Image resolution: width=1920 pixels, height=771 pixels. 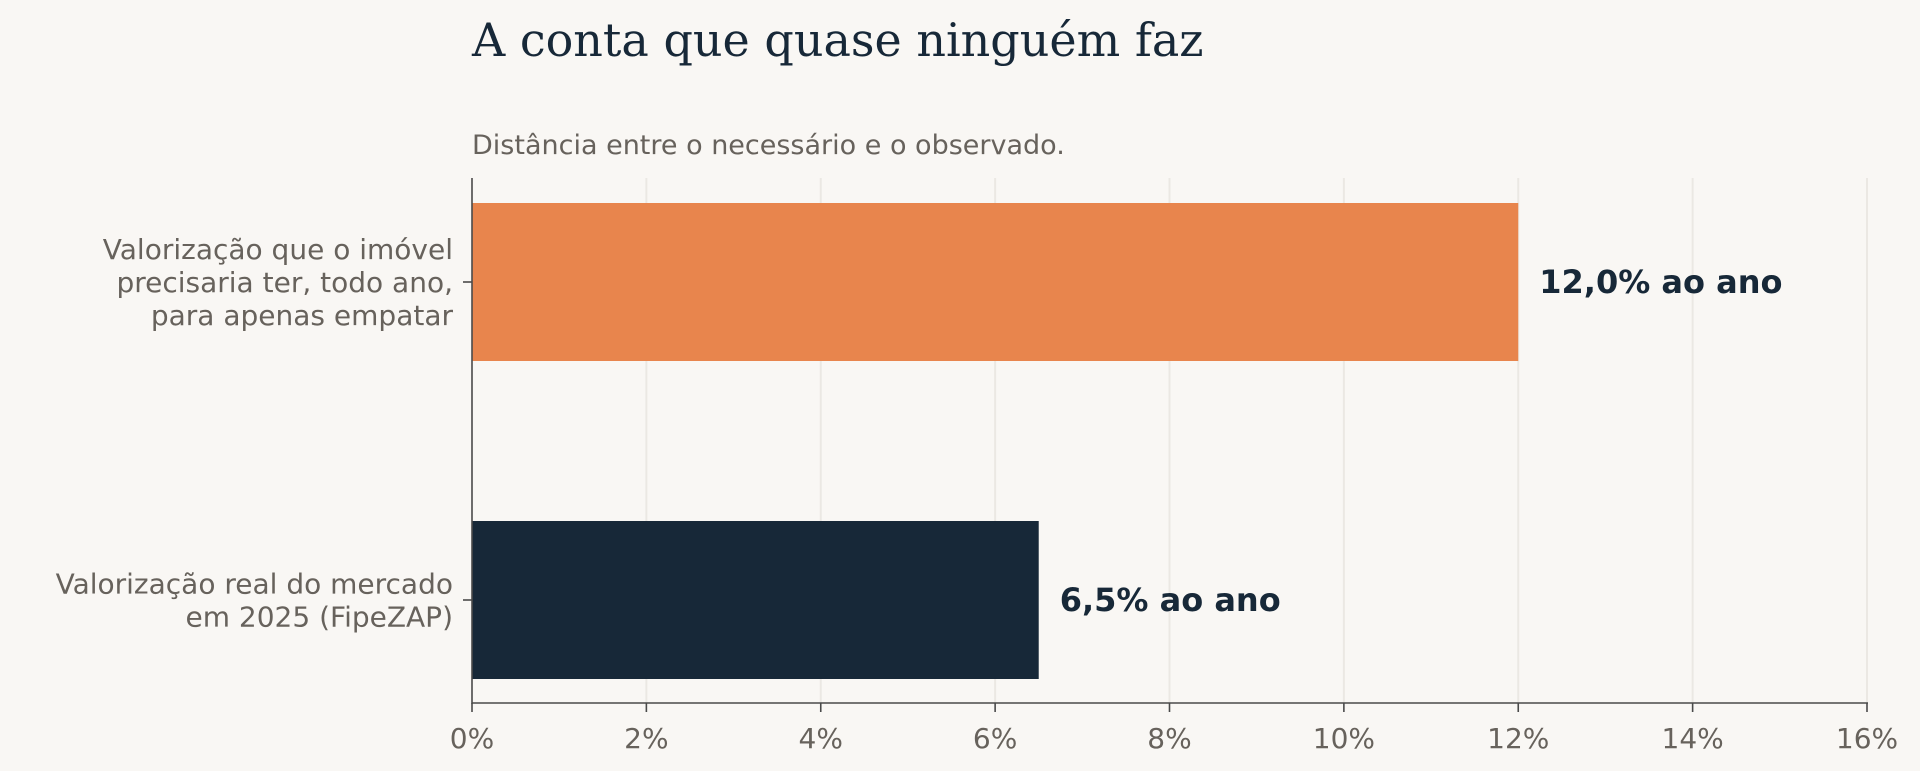 I want to click on x-tick-label: 0%, so click(x=472, y=738).